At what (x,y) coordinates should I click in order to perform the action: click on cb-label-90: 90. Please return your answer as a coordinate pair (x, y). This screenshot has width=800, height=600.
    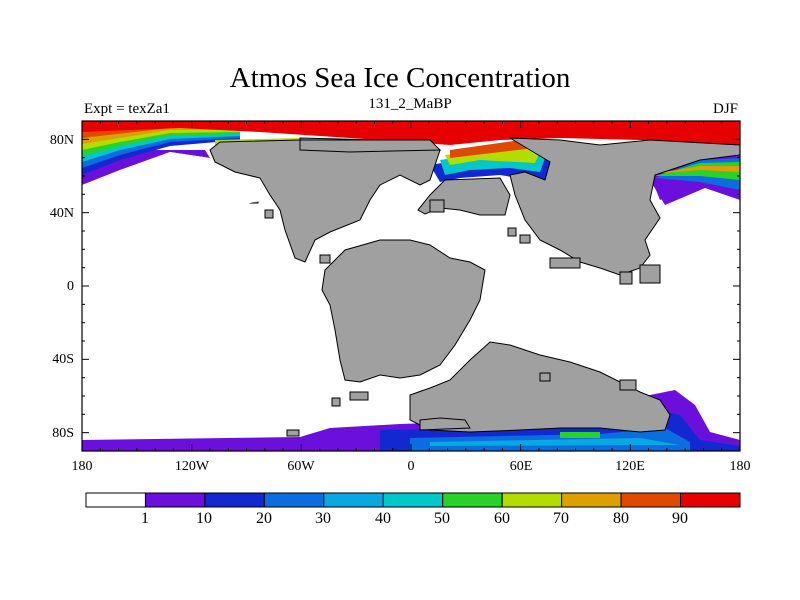
    Looking at the image, I should click on (680, 518).